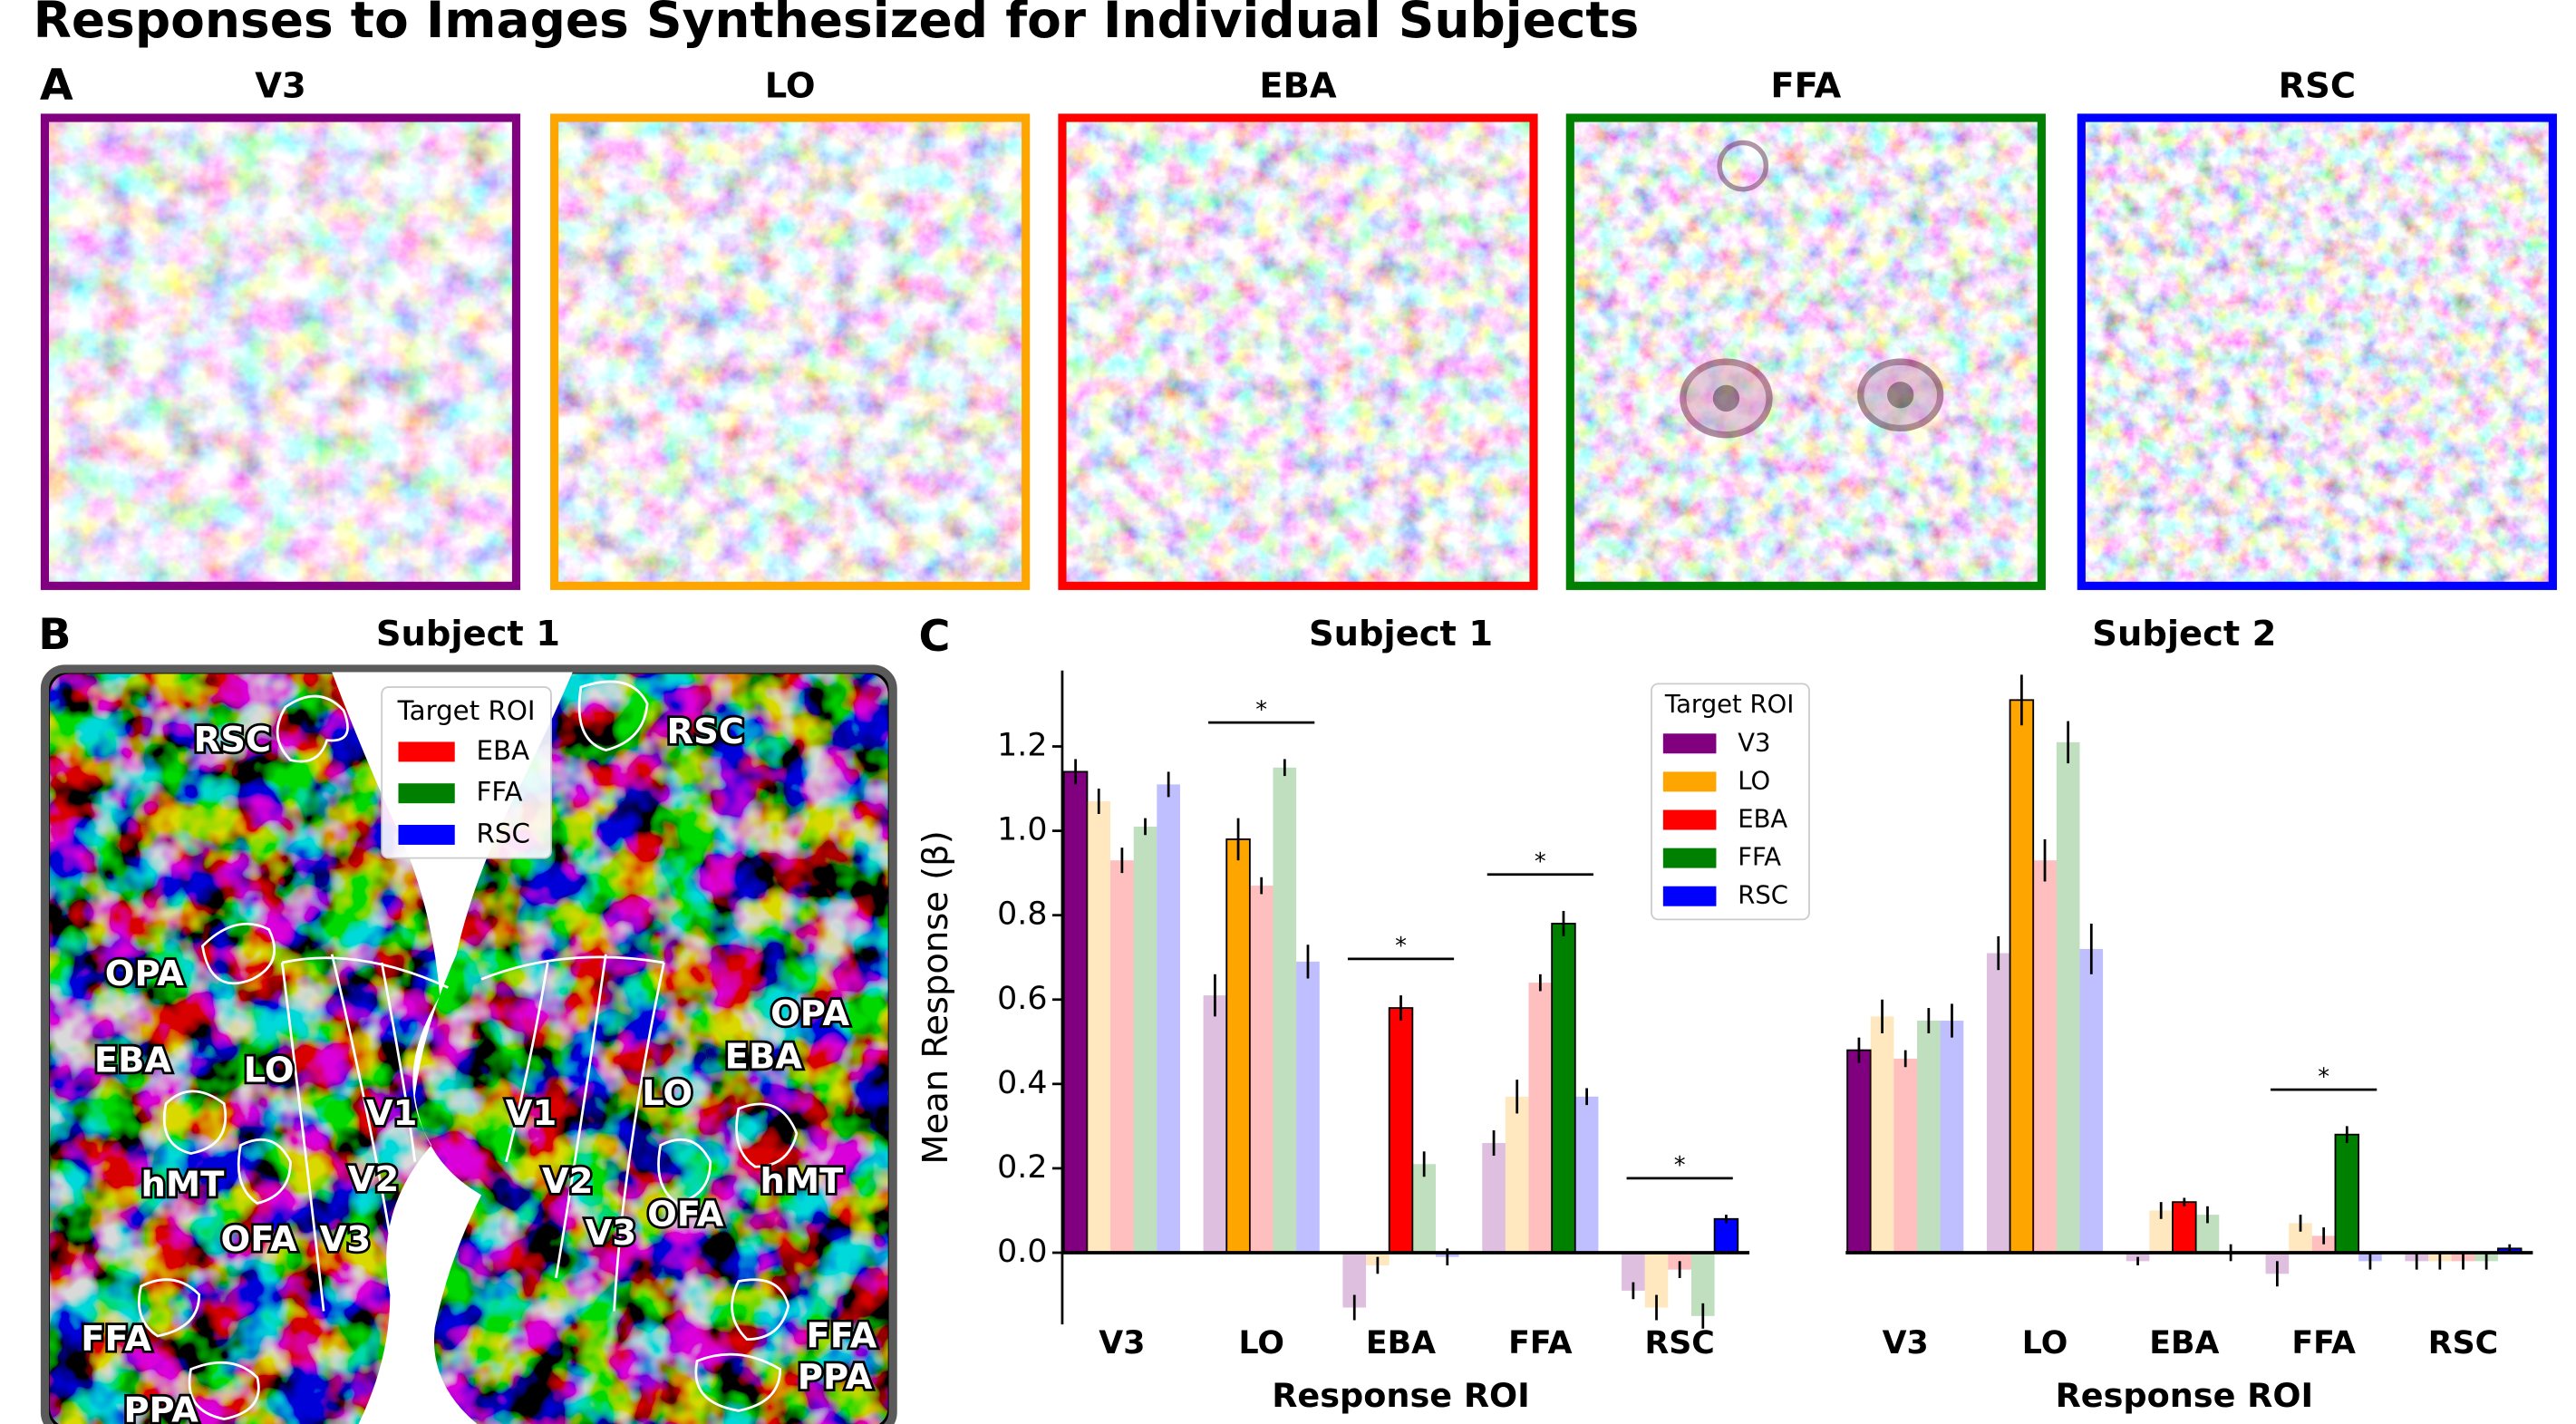 Image resolution: width=2576 pixels, height=1424 pixels. I want to click on image-title: V3, so click(280, 86).